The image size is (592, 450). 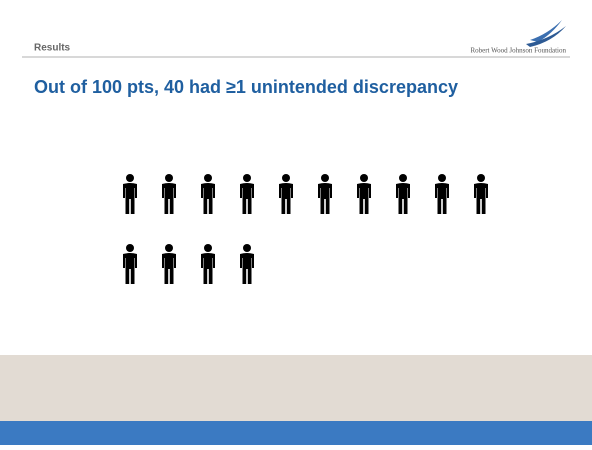 What do you see at coordinates (296, 433) in the screenshot?
I see `bottom-band` at bounding box center [296, 433].